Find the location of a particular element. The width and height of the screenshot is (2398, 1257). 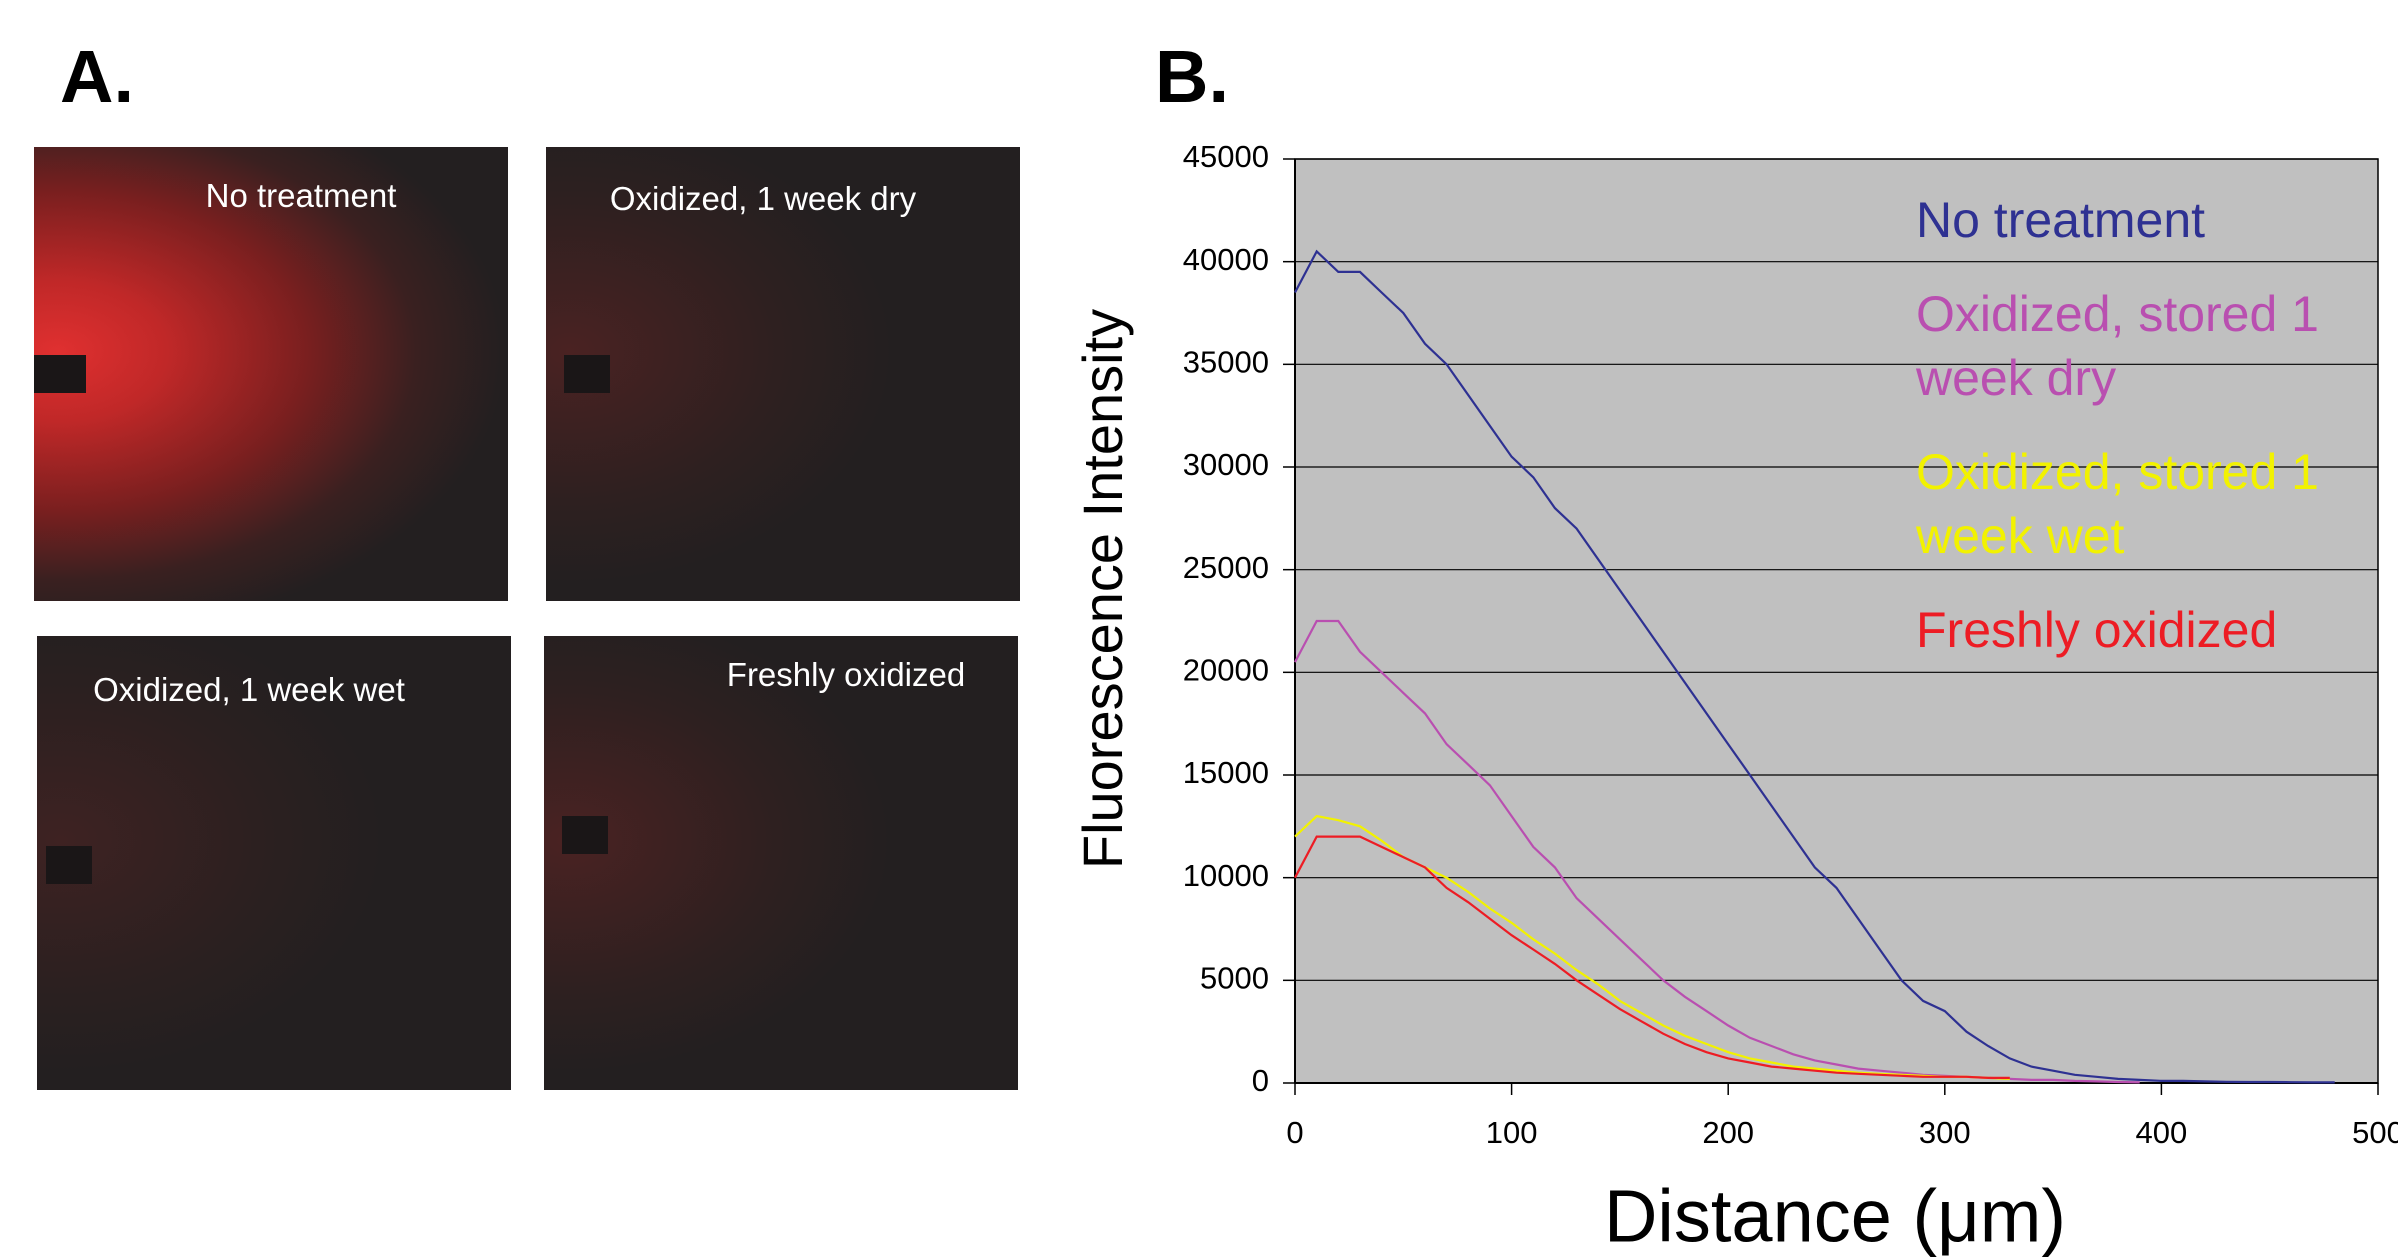

micrograph: Oxidized, 1 week wet is located at coordinates (274, 863).